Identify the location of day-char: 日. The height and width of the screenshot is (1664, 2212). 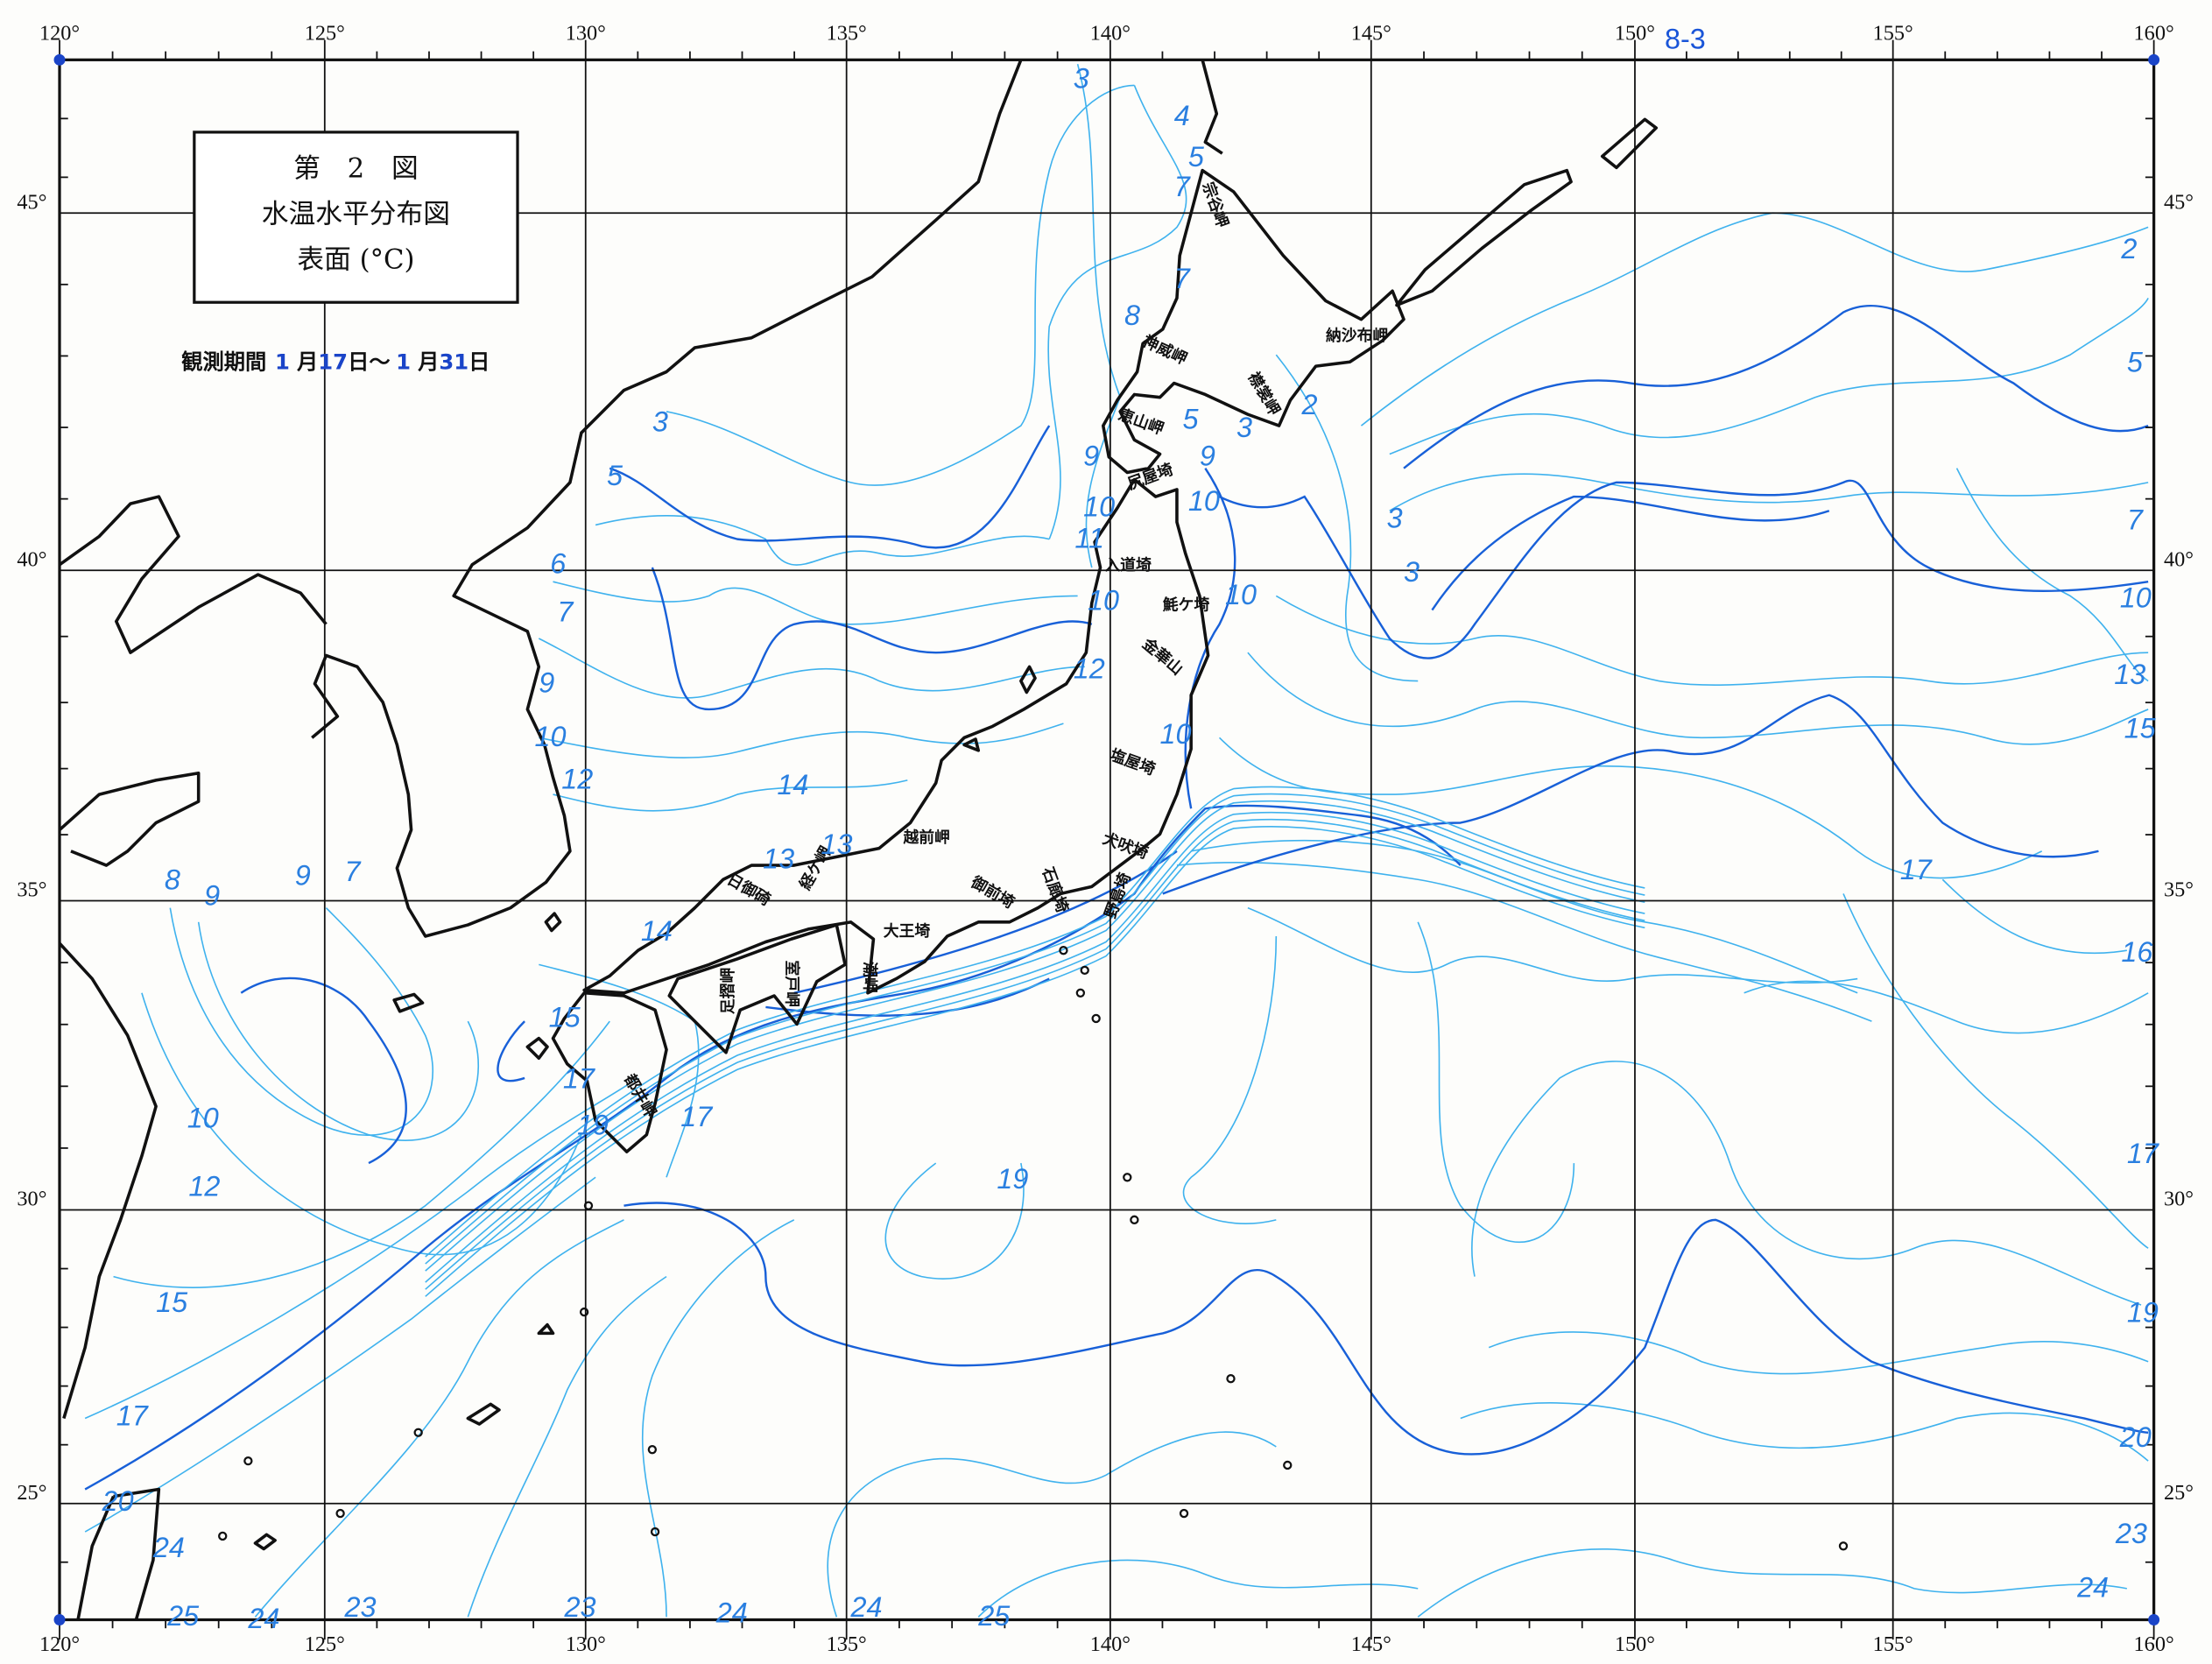
(479, 362).